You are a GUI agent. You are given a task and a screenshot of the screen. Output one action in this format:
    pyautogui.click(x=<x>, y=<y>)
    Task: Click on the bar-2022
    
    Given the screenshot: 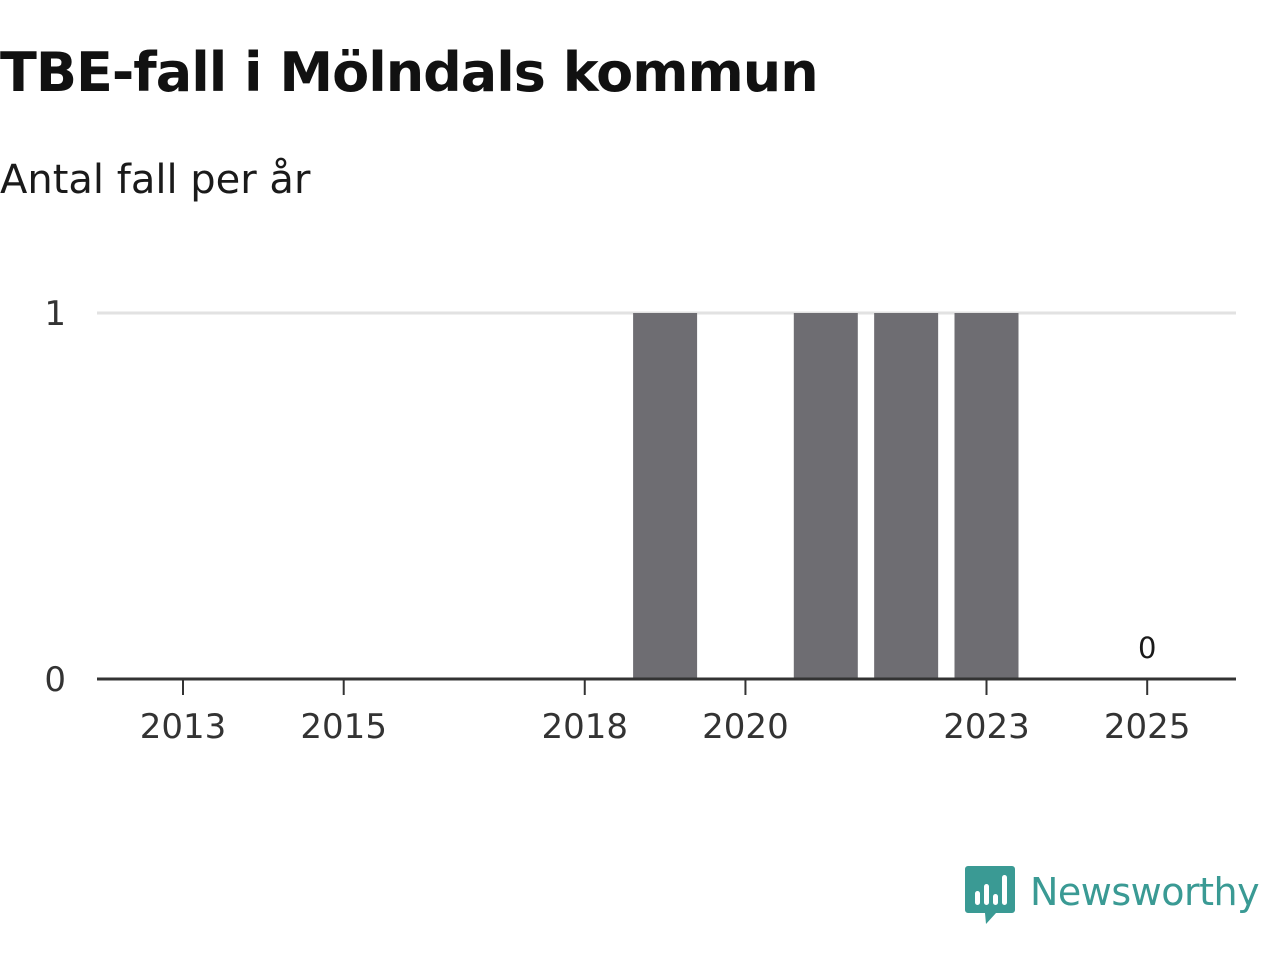 What is the action you would take?
    pyautogui.click(x=906, y=496)
    